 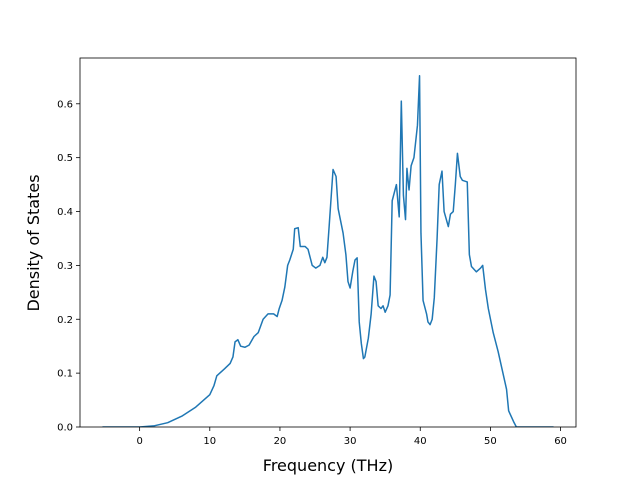 I want to click on y-tick-label: 0.5, so click(x=65, y=158).